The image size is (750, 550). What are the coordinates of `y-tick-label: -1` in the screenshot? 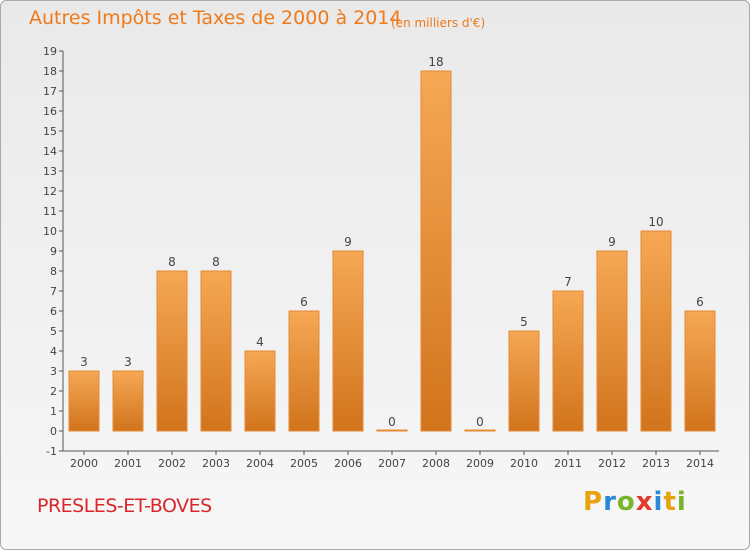 It's located at (51, 451).